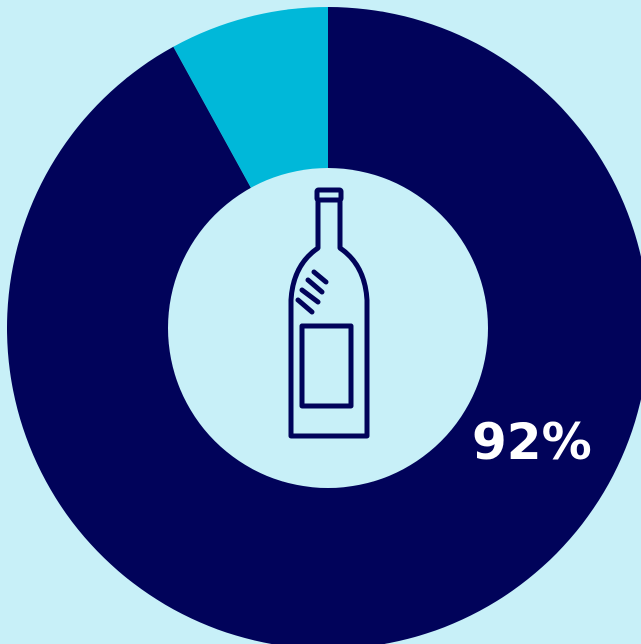 The height and width of the screenshot is (644, 641). What do you see at coordinates (329, 313) in the screenshot?
I see `wine-bottle-icon` at bounding box center [329, 313].